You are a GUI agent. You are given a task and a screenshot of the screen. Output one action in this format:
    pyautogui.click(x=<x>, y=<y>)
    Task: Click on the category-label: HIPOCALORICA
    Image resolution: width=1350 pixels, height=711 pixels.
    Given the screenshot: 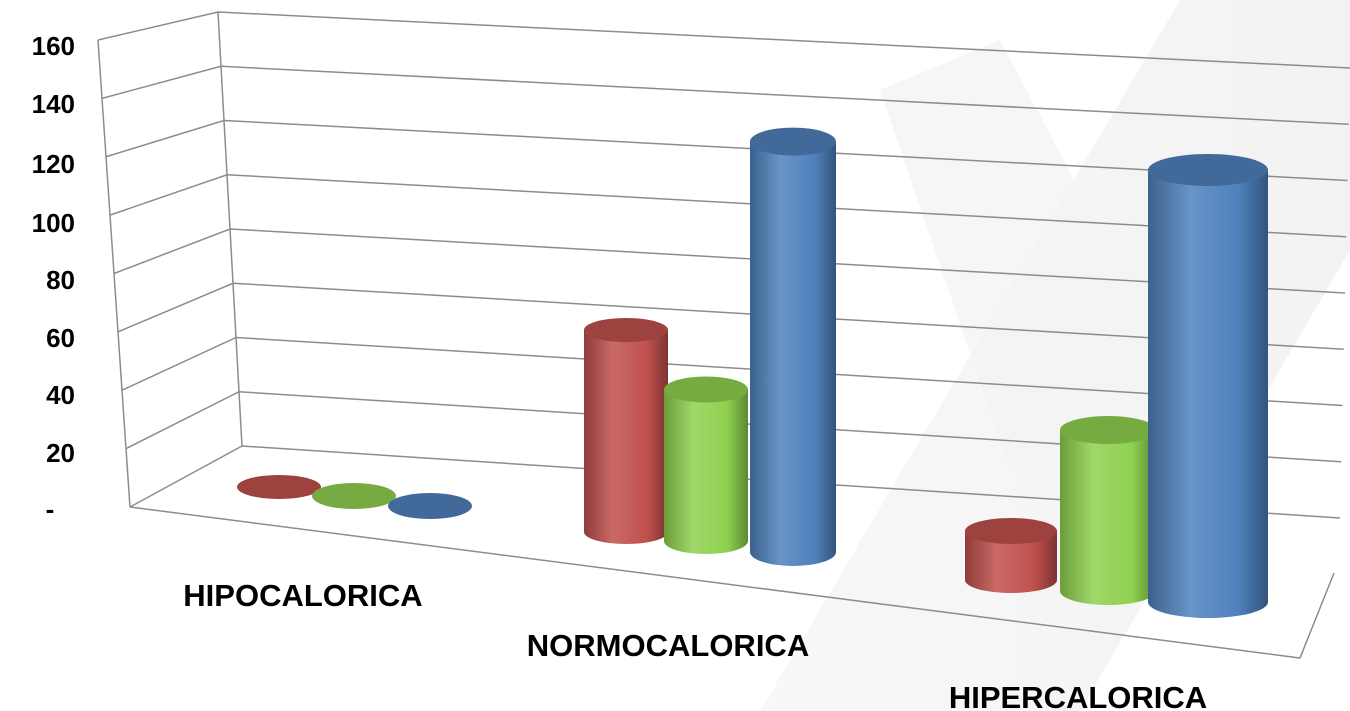 What is the action you would take?
    pyautogui.click(x=302, y=595)
    